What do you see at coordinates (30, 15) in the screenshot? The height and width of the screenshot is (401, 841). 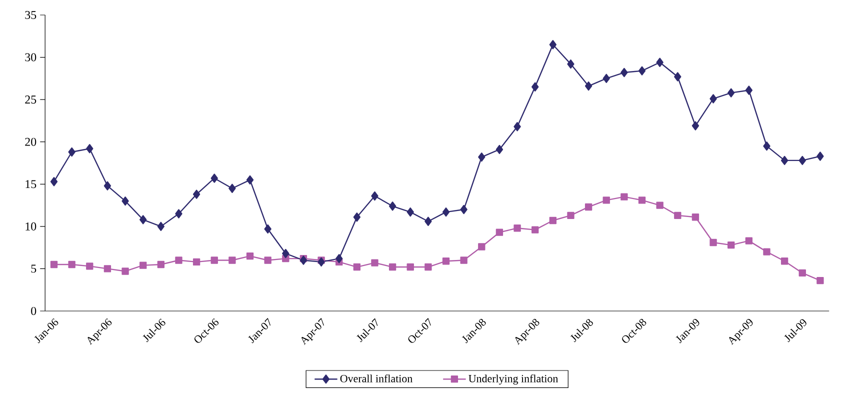 I see `y-tick-label: 35` at bounding box center [30, 15].